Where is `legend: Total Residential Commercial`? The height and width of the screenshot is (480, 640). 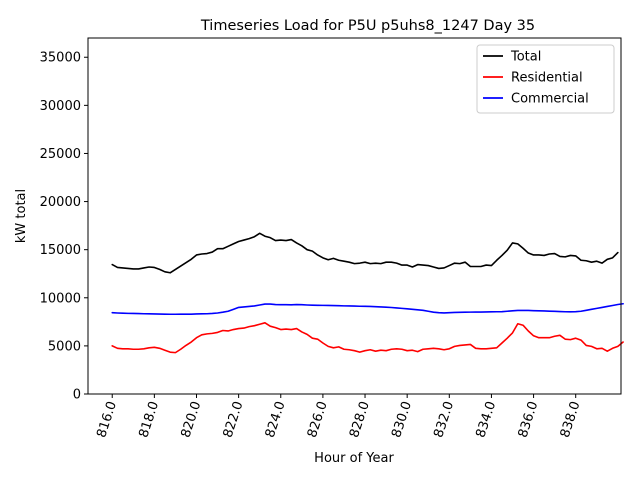
legend: Total Residential Commercial is located at coordinates (545, 79).